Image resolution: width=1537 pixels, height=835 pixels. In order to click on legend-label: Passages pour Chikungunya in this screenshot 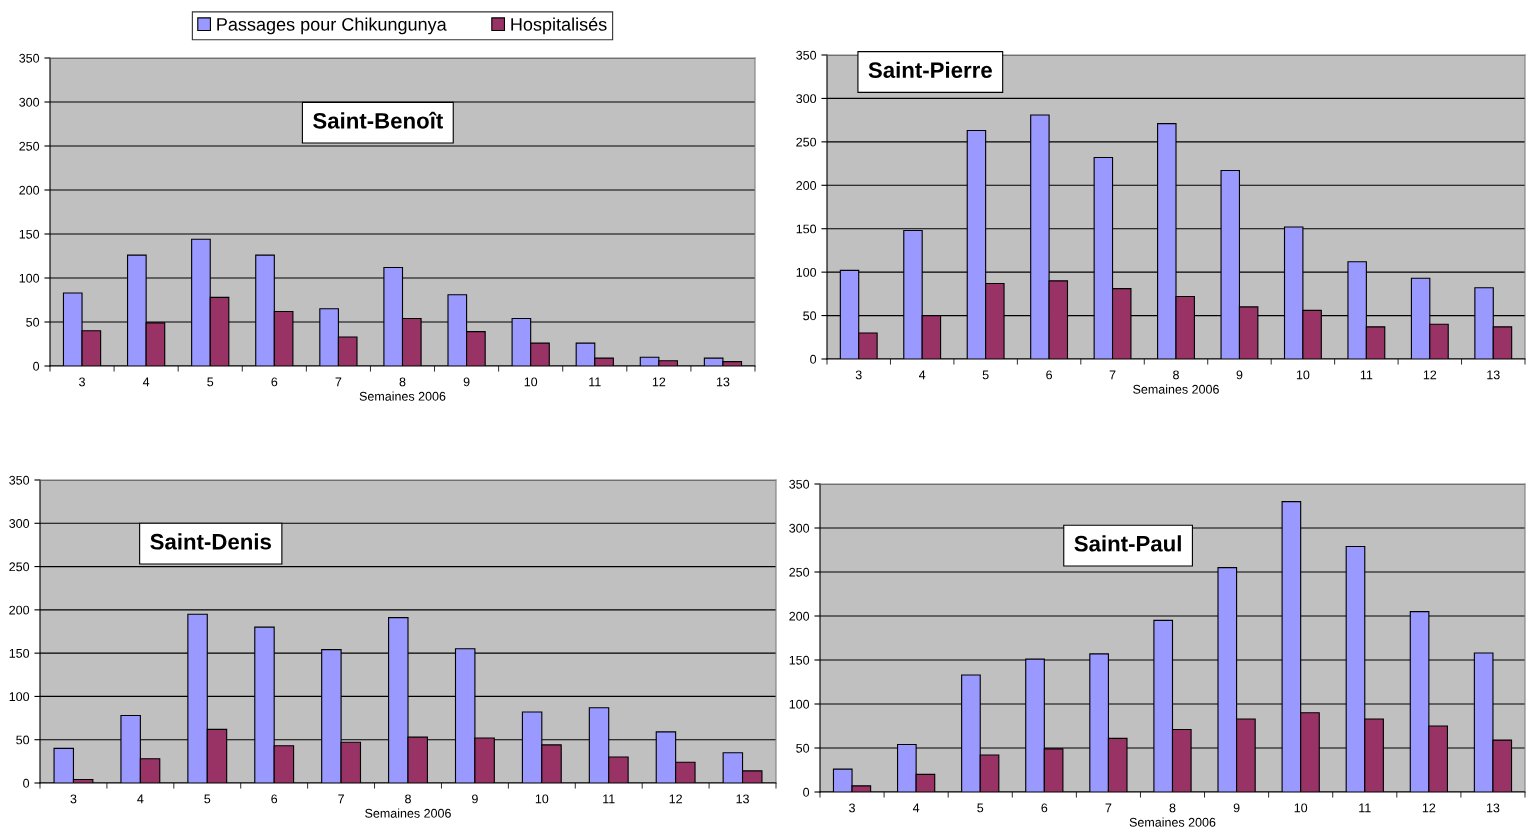, I will do `click(332, 26)`.